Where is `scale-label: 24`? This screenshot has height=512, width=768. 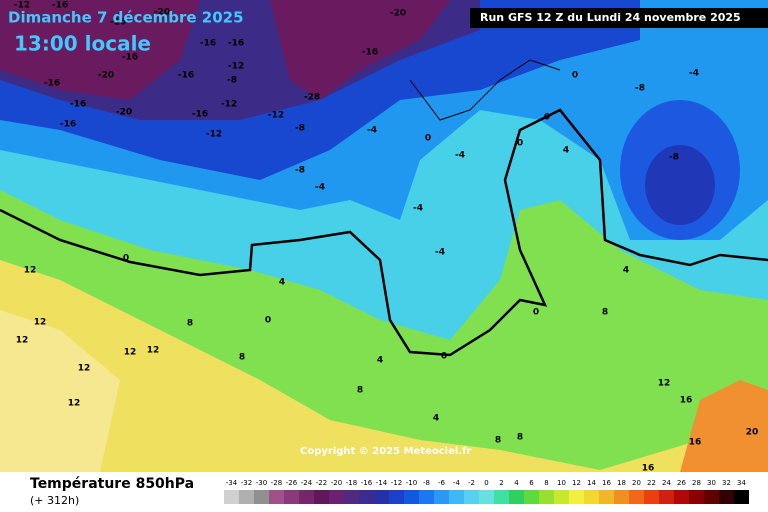 scale-label: 24 is located at coordinates (666, 483).